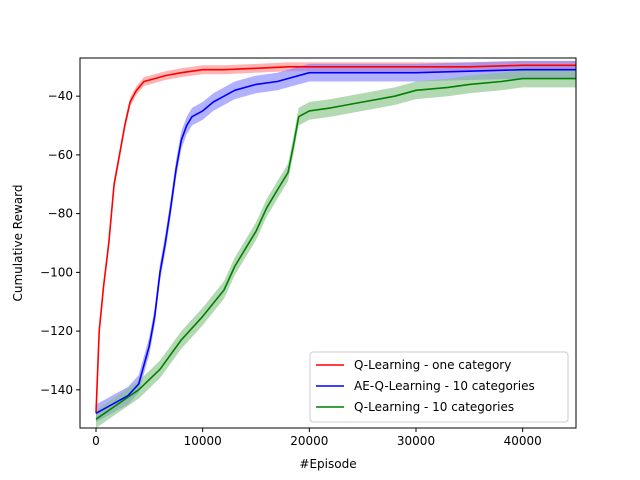 This screenshot has width=640, height=480. What do you see at coordinates (432, 365) in the screenshot?
I see `legend-label-1: Q-Learning - one category` at bounding box center [432, 365].